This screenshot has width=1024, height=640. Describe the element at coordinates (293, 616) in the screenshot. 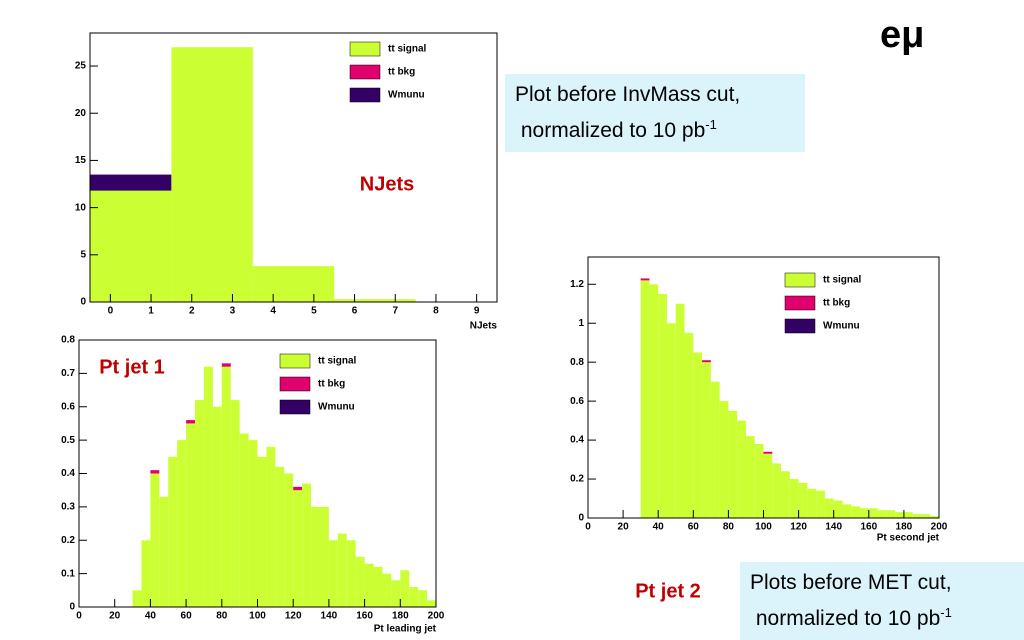

I see `x-tick-label: 120` at that location.